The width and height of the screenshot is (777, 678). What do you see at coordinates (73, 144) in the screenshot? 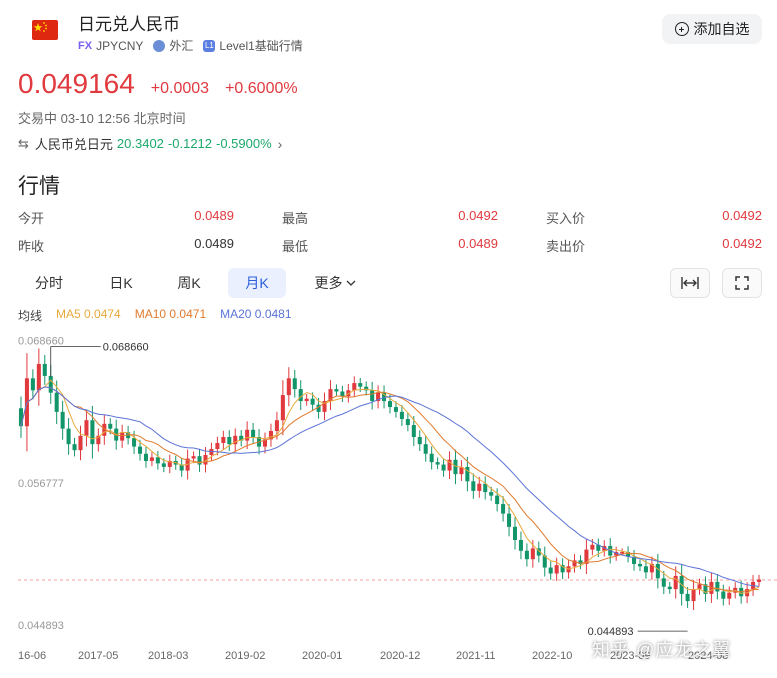
I see `inverse-pair-label: 人民币兑日元` at bounding box center [73, 144].